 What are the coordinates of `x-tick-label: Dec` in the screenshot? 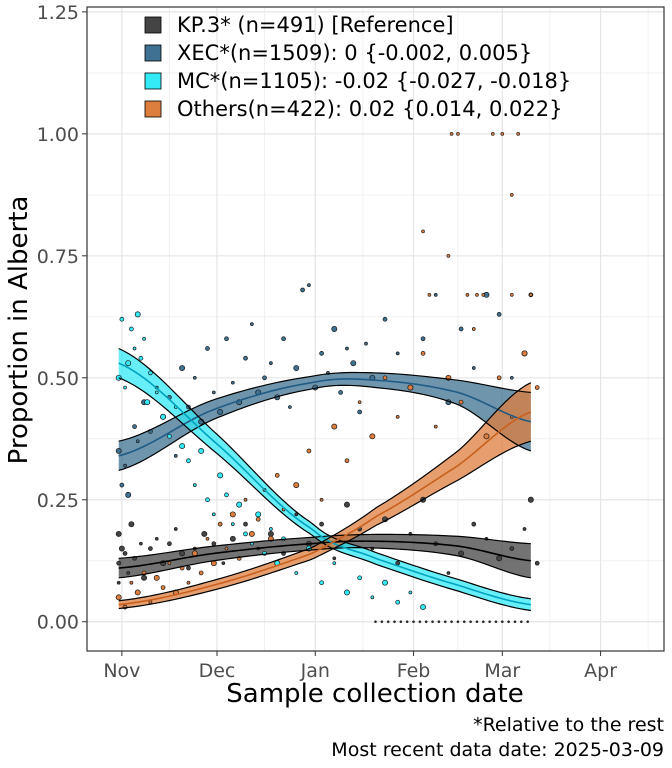 It's located at (217, 671).